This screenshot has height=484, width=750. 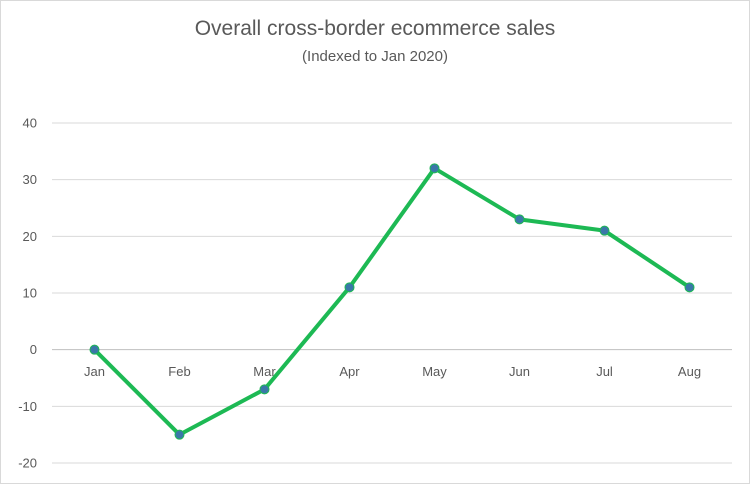 What do you see at coordinates (375, 56) in the screenshot?
I see `chart-subtitle: (Indexed to Jan 2020)` at bounding box center [375, 56].